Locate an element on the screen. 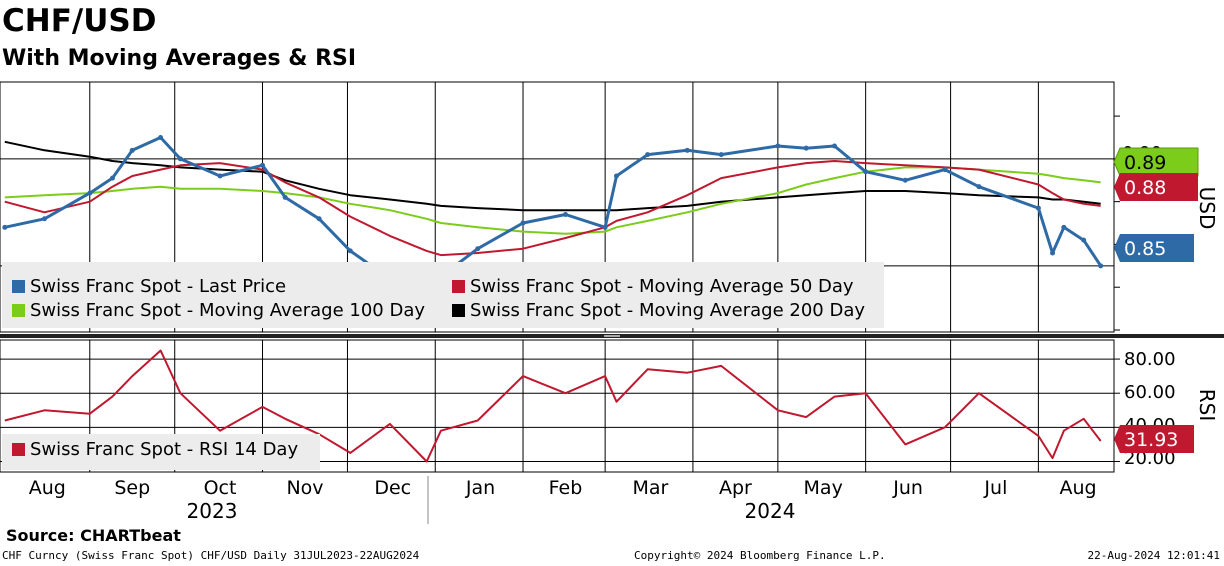  x-tick-label: Jul is located at coordinates (995, 488).